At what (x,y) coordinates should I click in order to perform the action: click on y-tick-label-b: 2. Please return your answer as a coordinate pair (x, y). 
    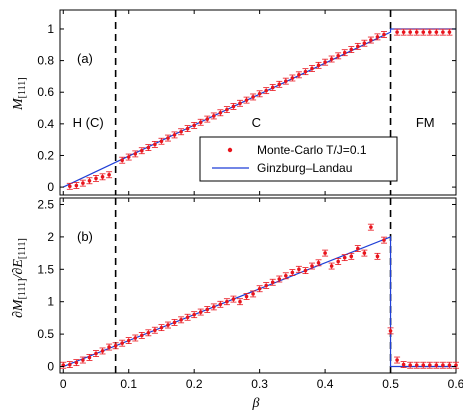
    Looking at the image, I should click on (50, 237).